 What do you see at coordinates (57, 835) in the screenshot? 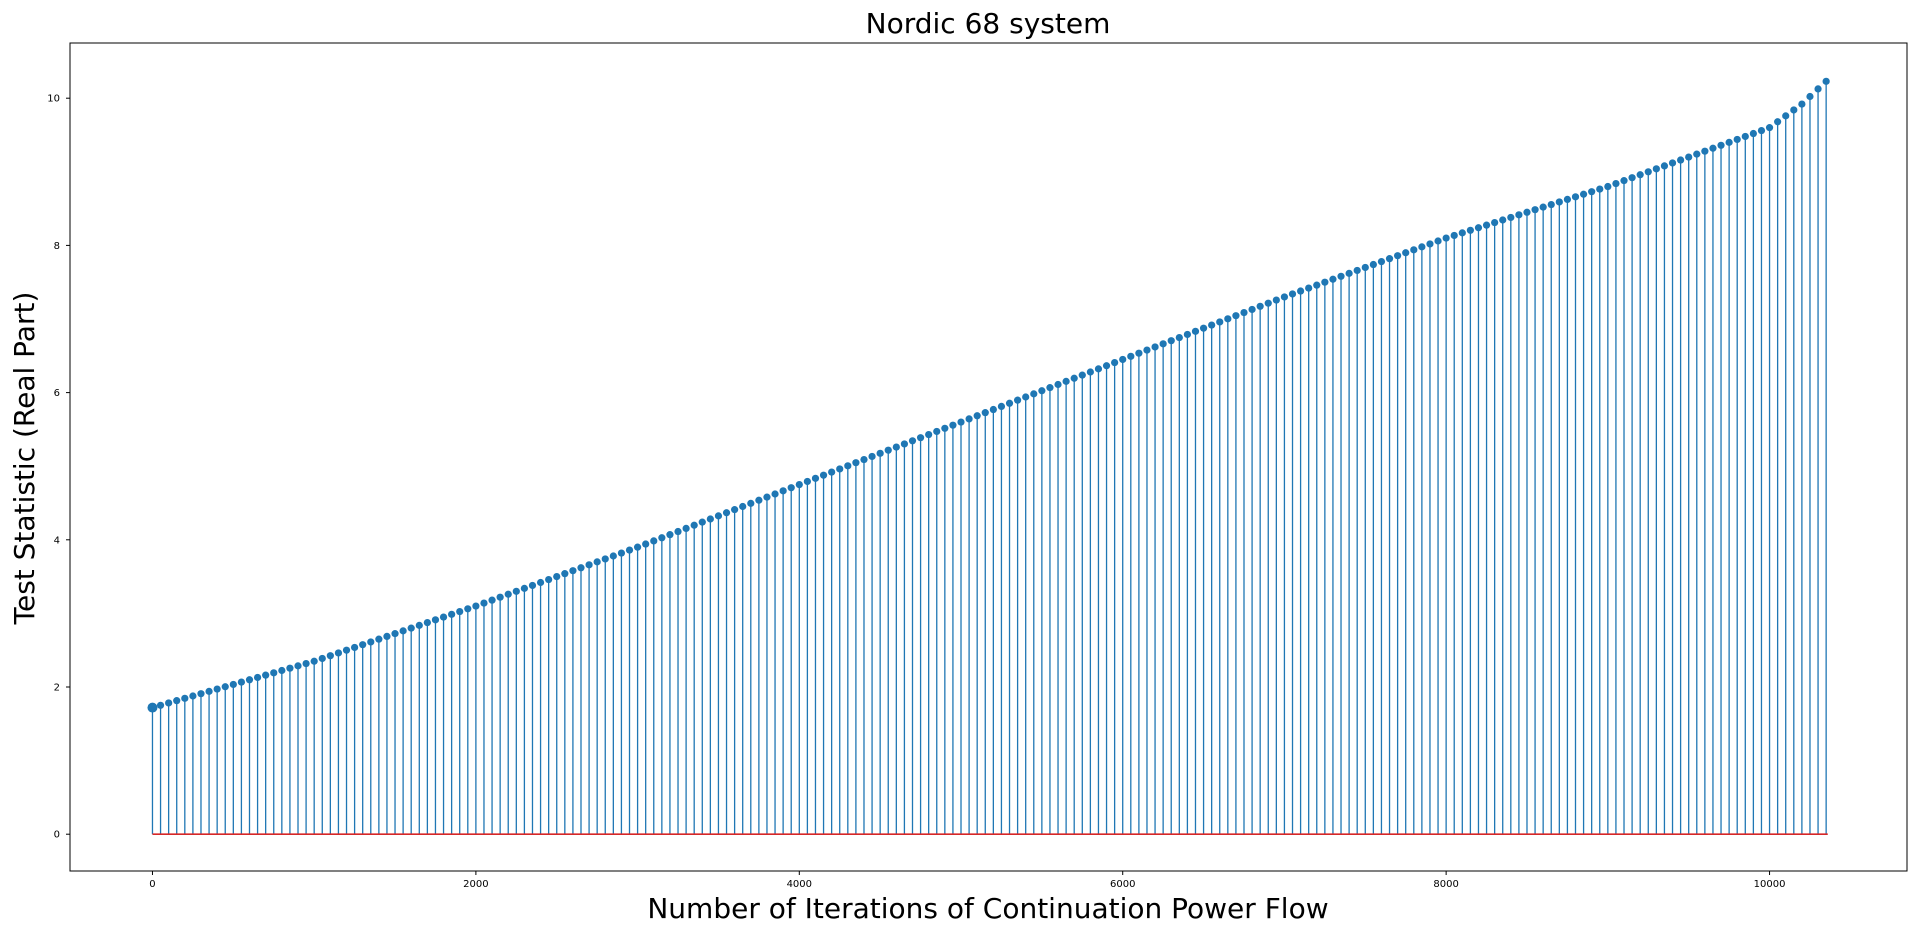
I see `y-tick-label: 0` at bounding box center [57, 835].